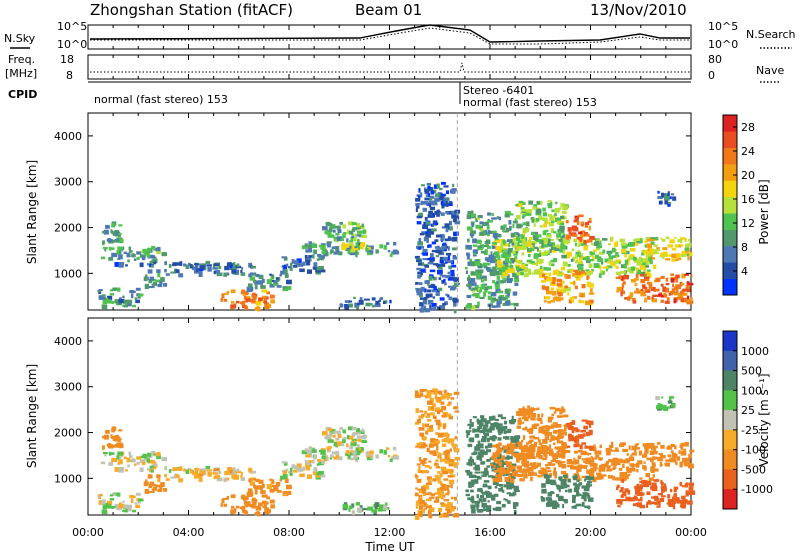  What do you see at coordinates (715, 59) in the screenshot?
I see `nave-tick-top: 80` at bounding box center [715, 59].